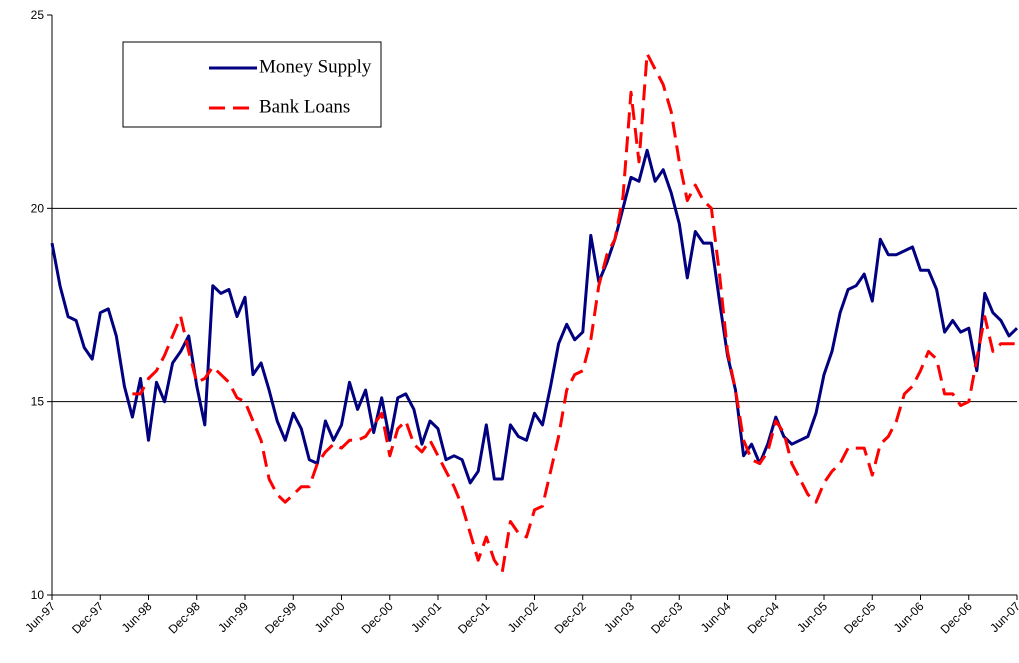  Describe the element at coordinates (473, 617) in the screenshot. I see `x-tick-label: Dec-01` at that location.